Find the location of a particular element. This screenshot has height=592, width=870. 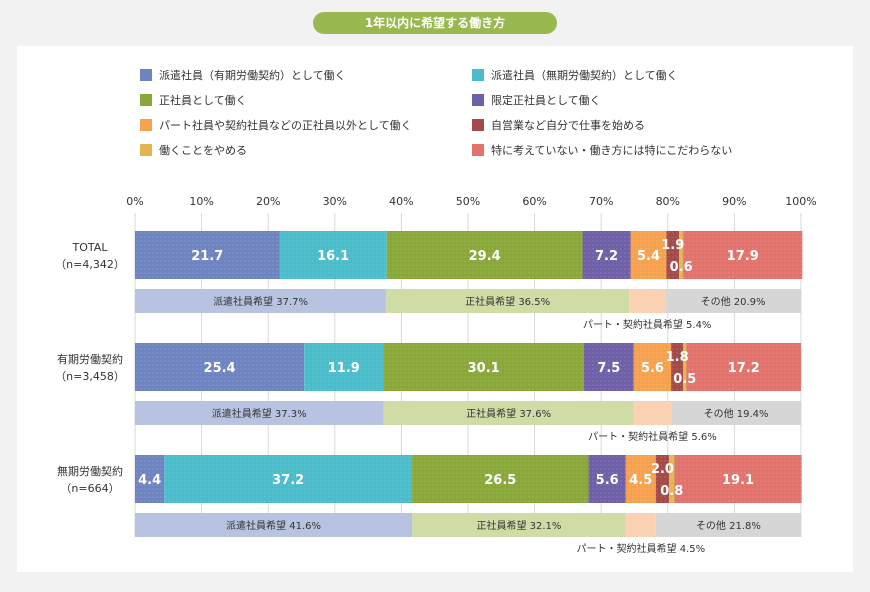

summary-label: 正社員希望 32.1% is located at coordinates (518, 525).